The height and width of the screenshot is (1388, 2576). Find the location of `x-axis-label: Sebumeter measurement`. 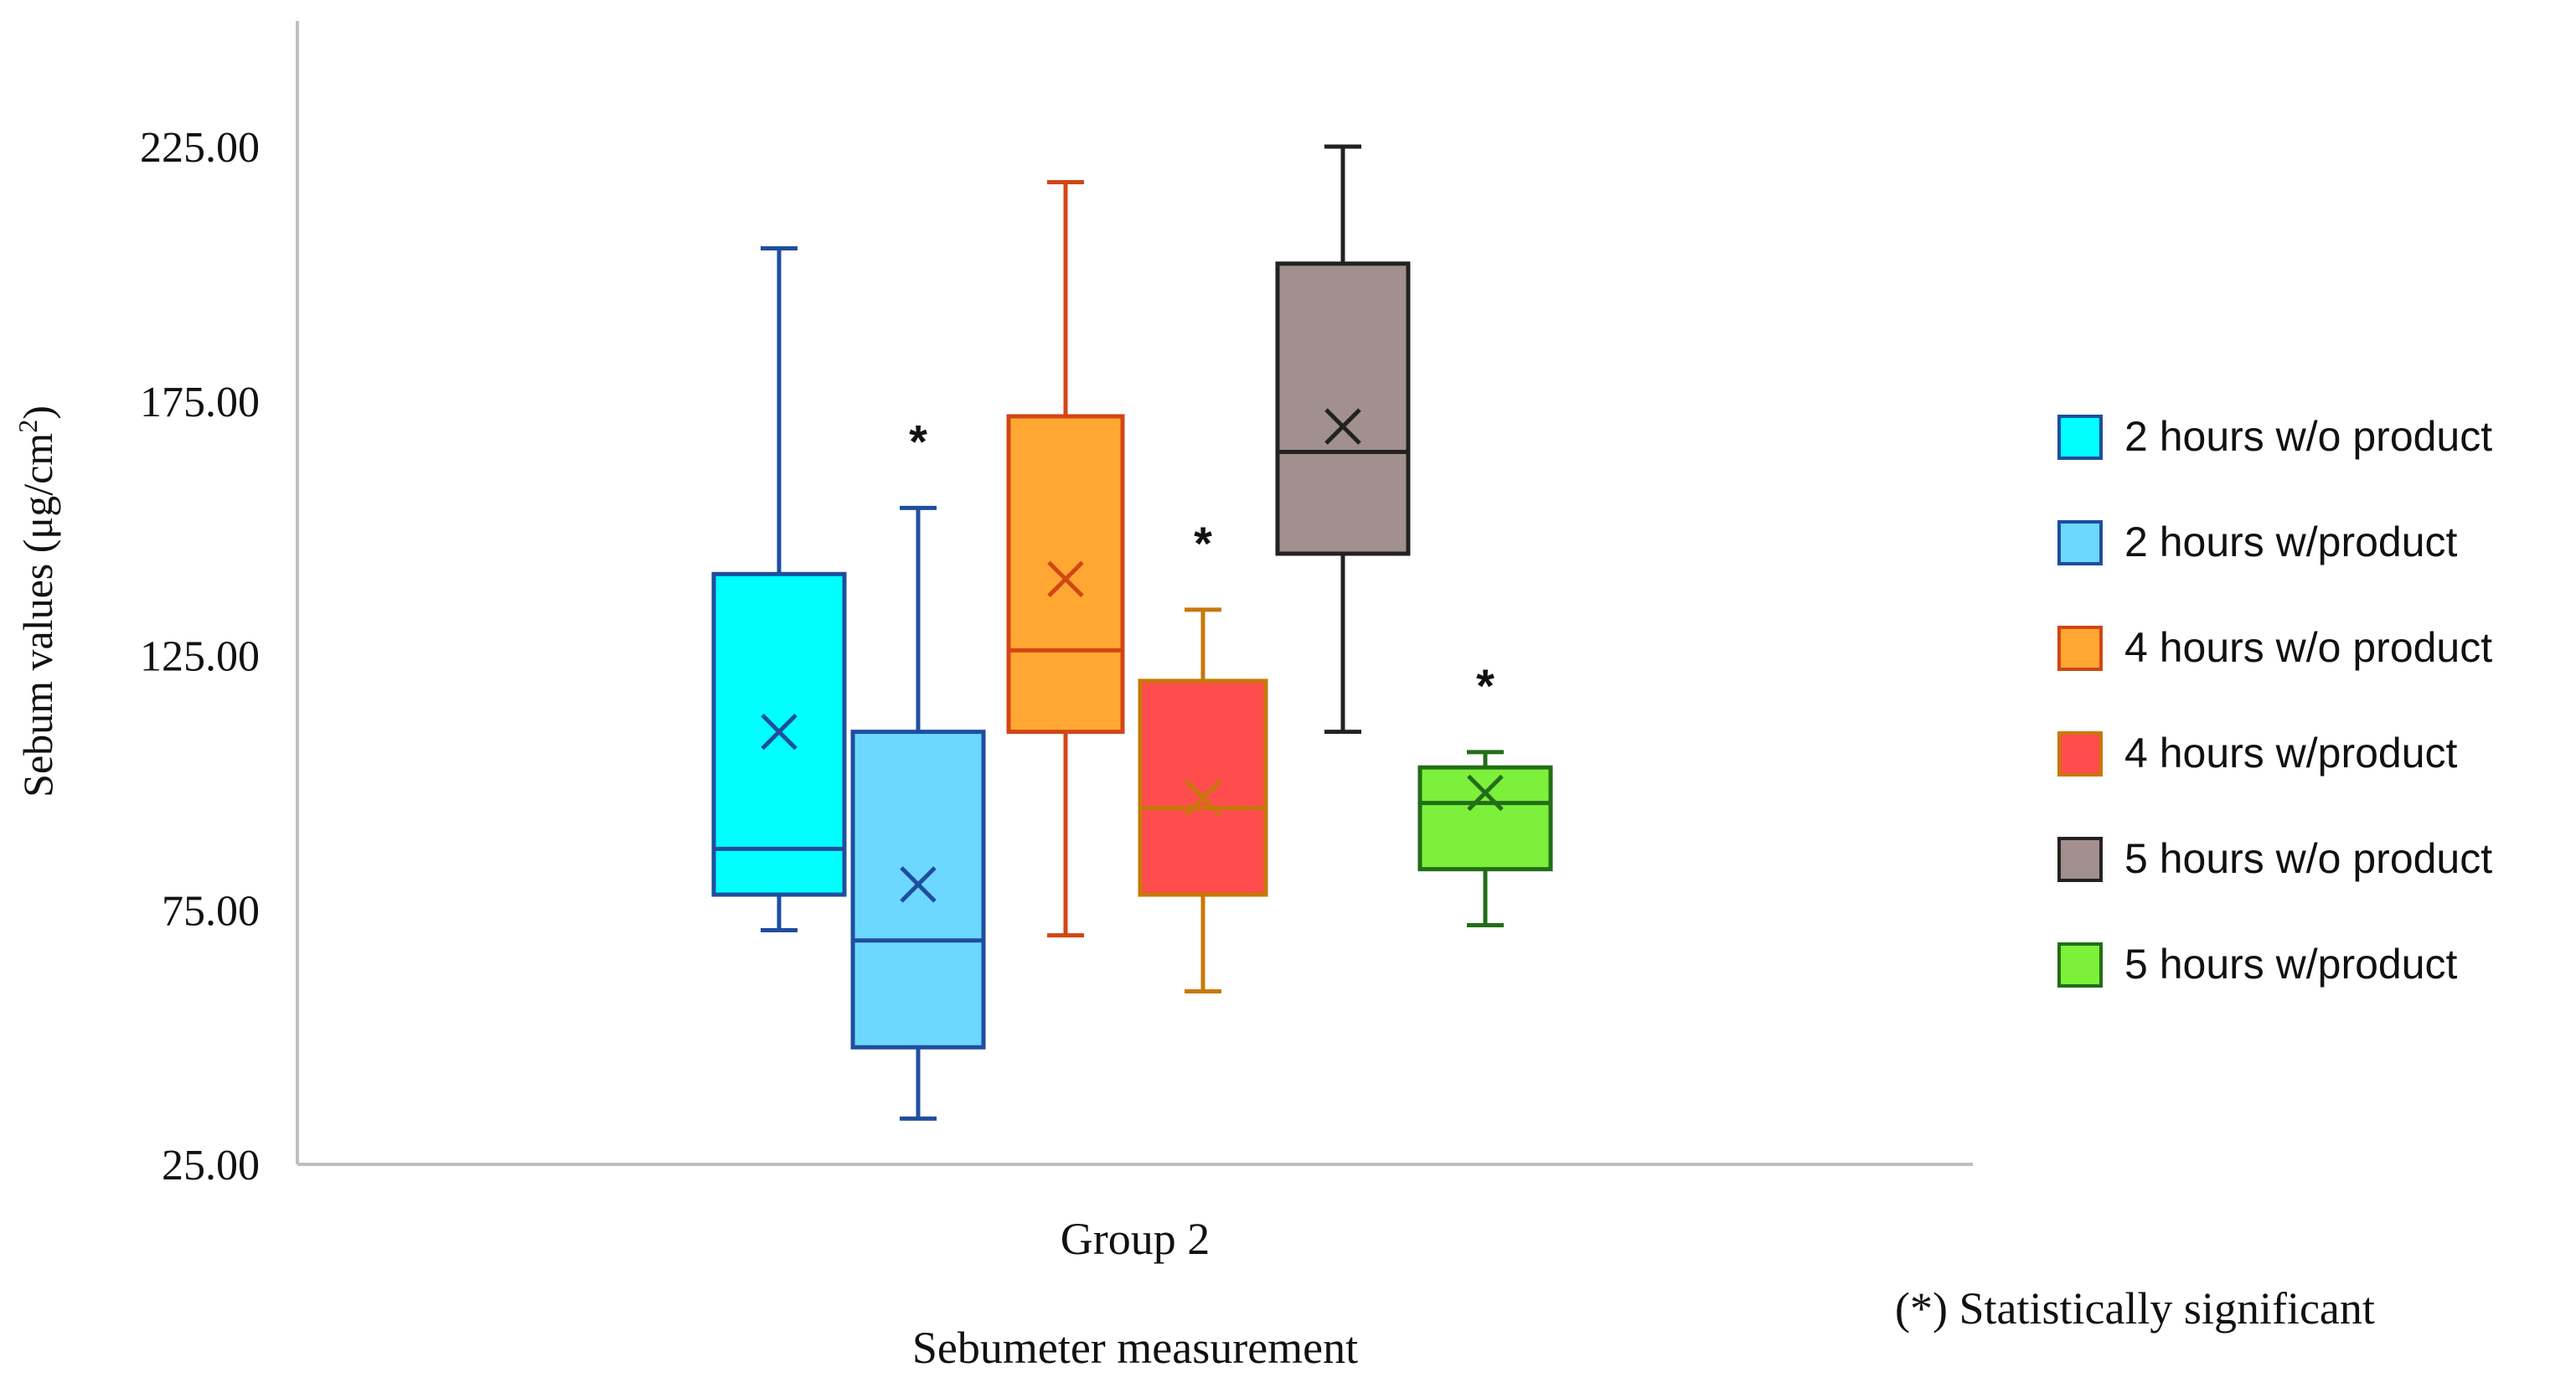

x-axis-label: Sebumeter measurement is located at coordinates (1135, 1348).